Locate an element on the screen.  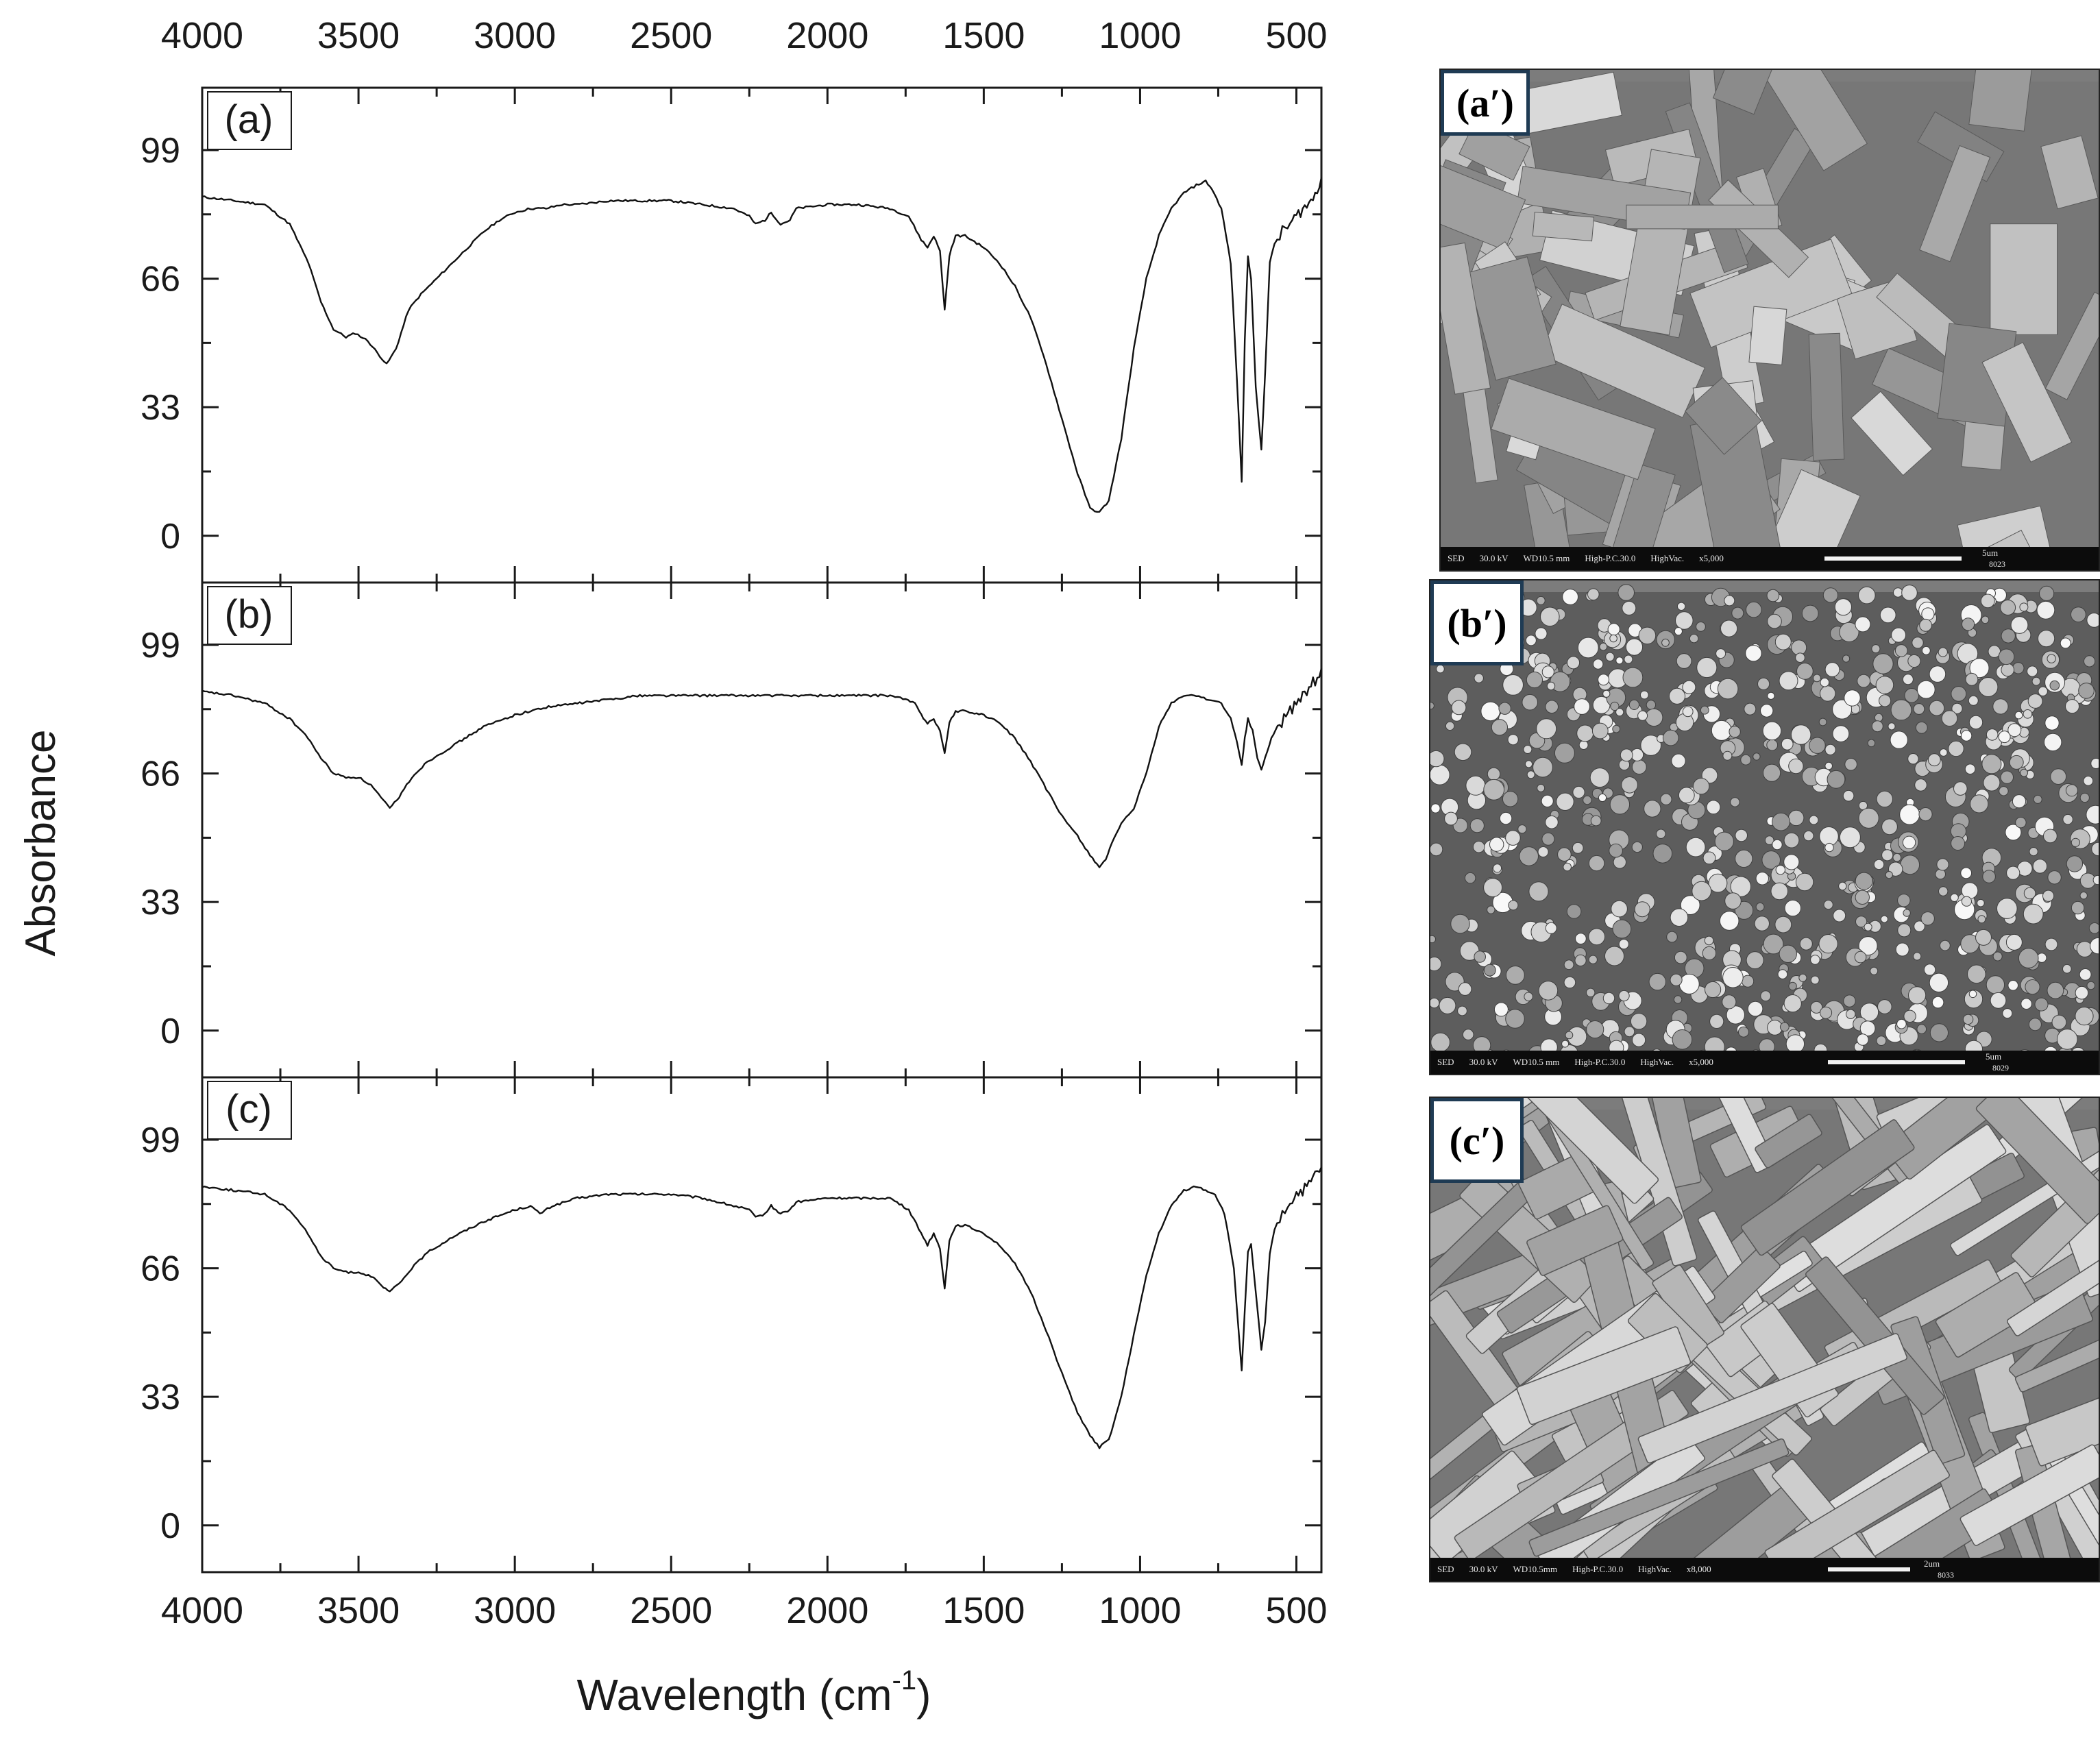
sem-working-distance: WD10.5 mm is located at coordinates (1537, 1062).